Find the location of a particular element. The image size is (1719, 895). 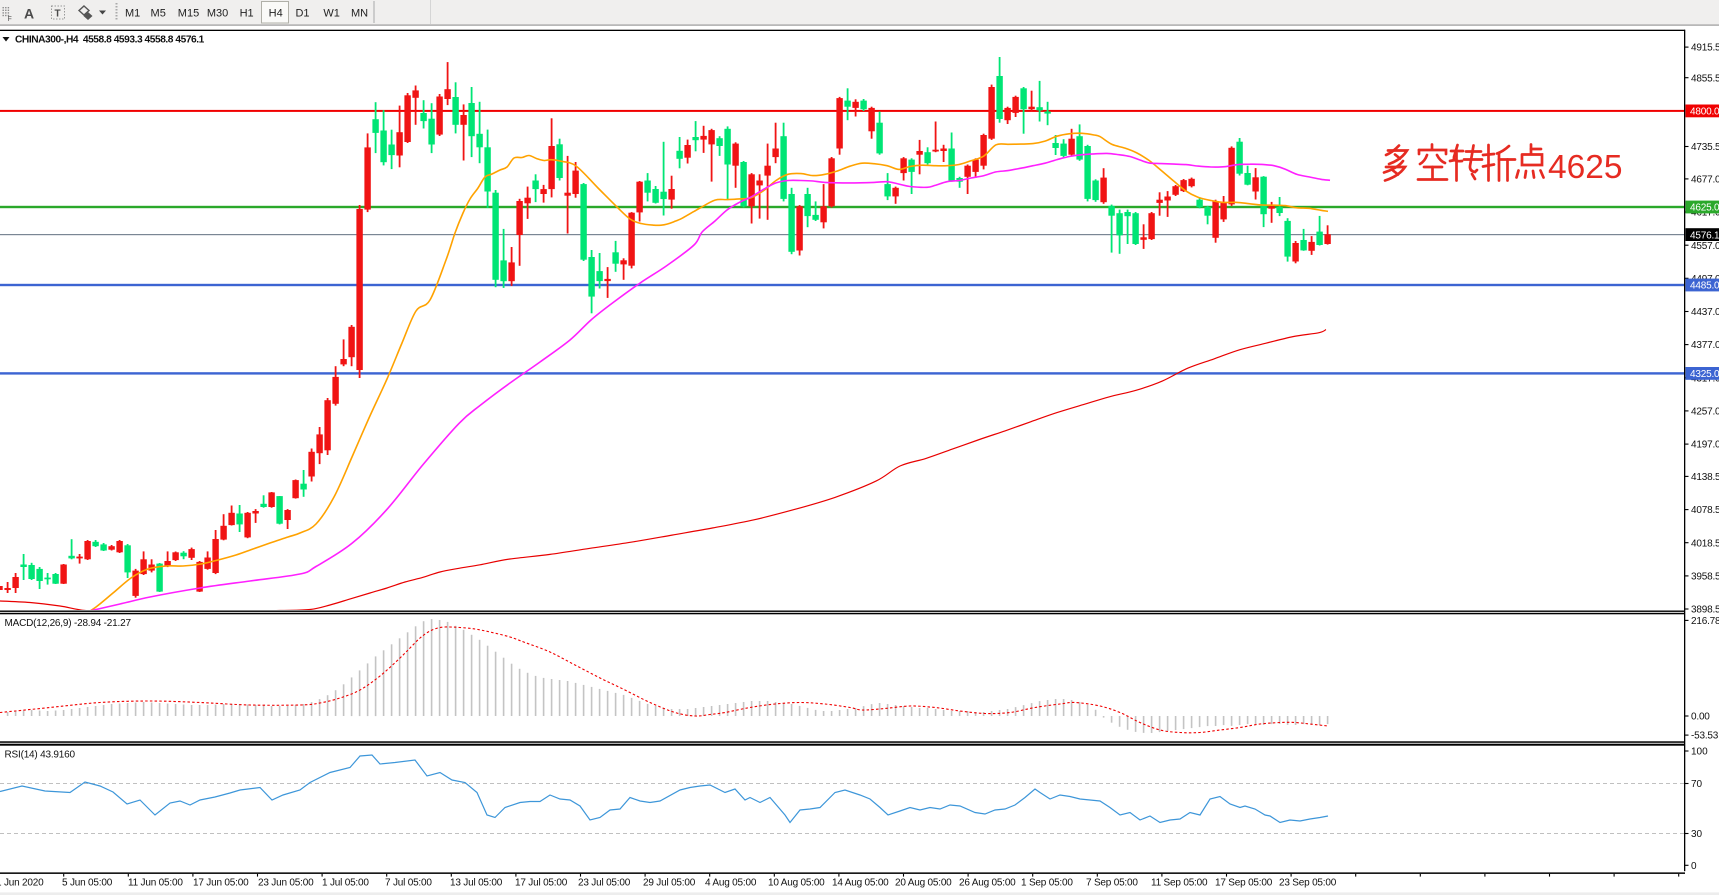

svg-text: 4 Aug 05:00 is located at coordinates (731, 883).